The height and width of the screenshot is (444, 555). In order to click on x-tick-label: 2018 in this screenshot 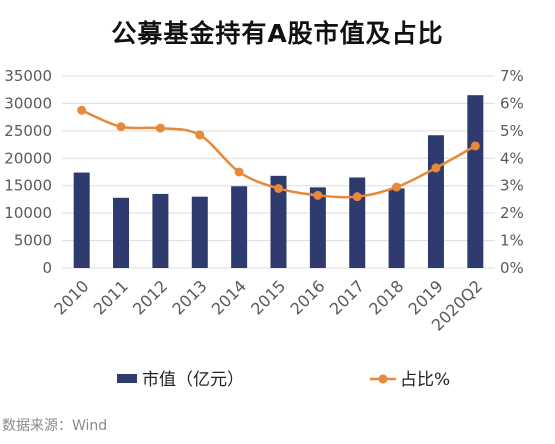, I will do `click(386, 297)`.